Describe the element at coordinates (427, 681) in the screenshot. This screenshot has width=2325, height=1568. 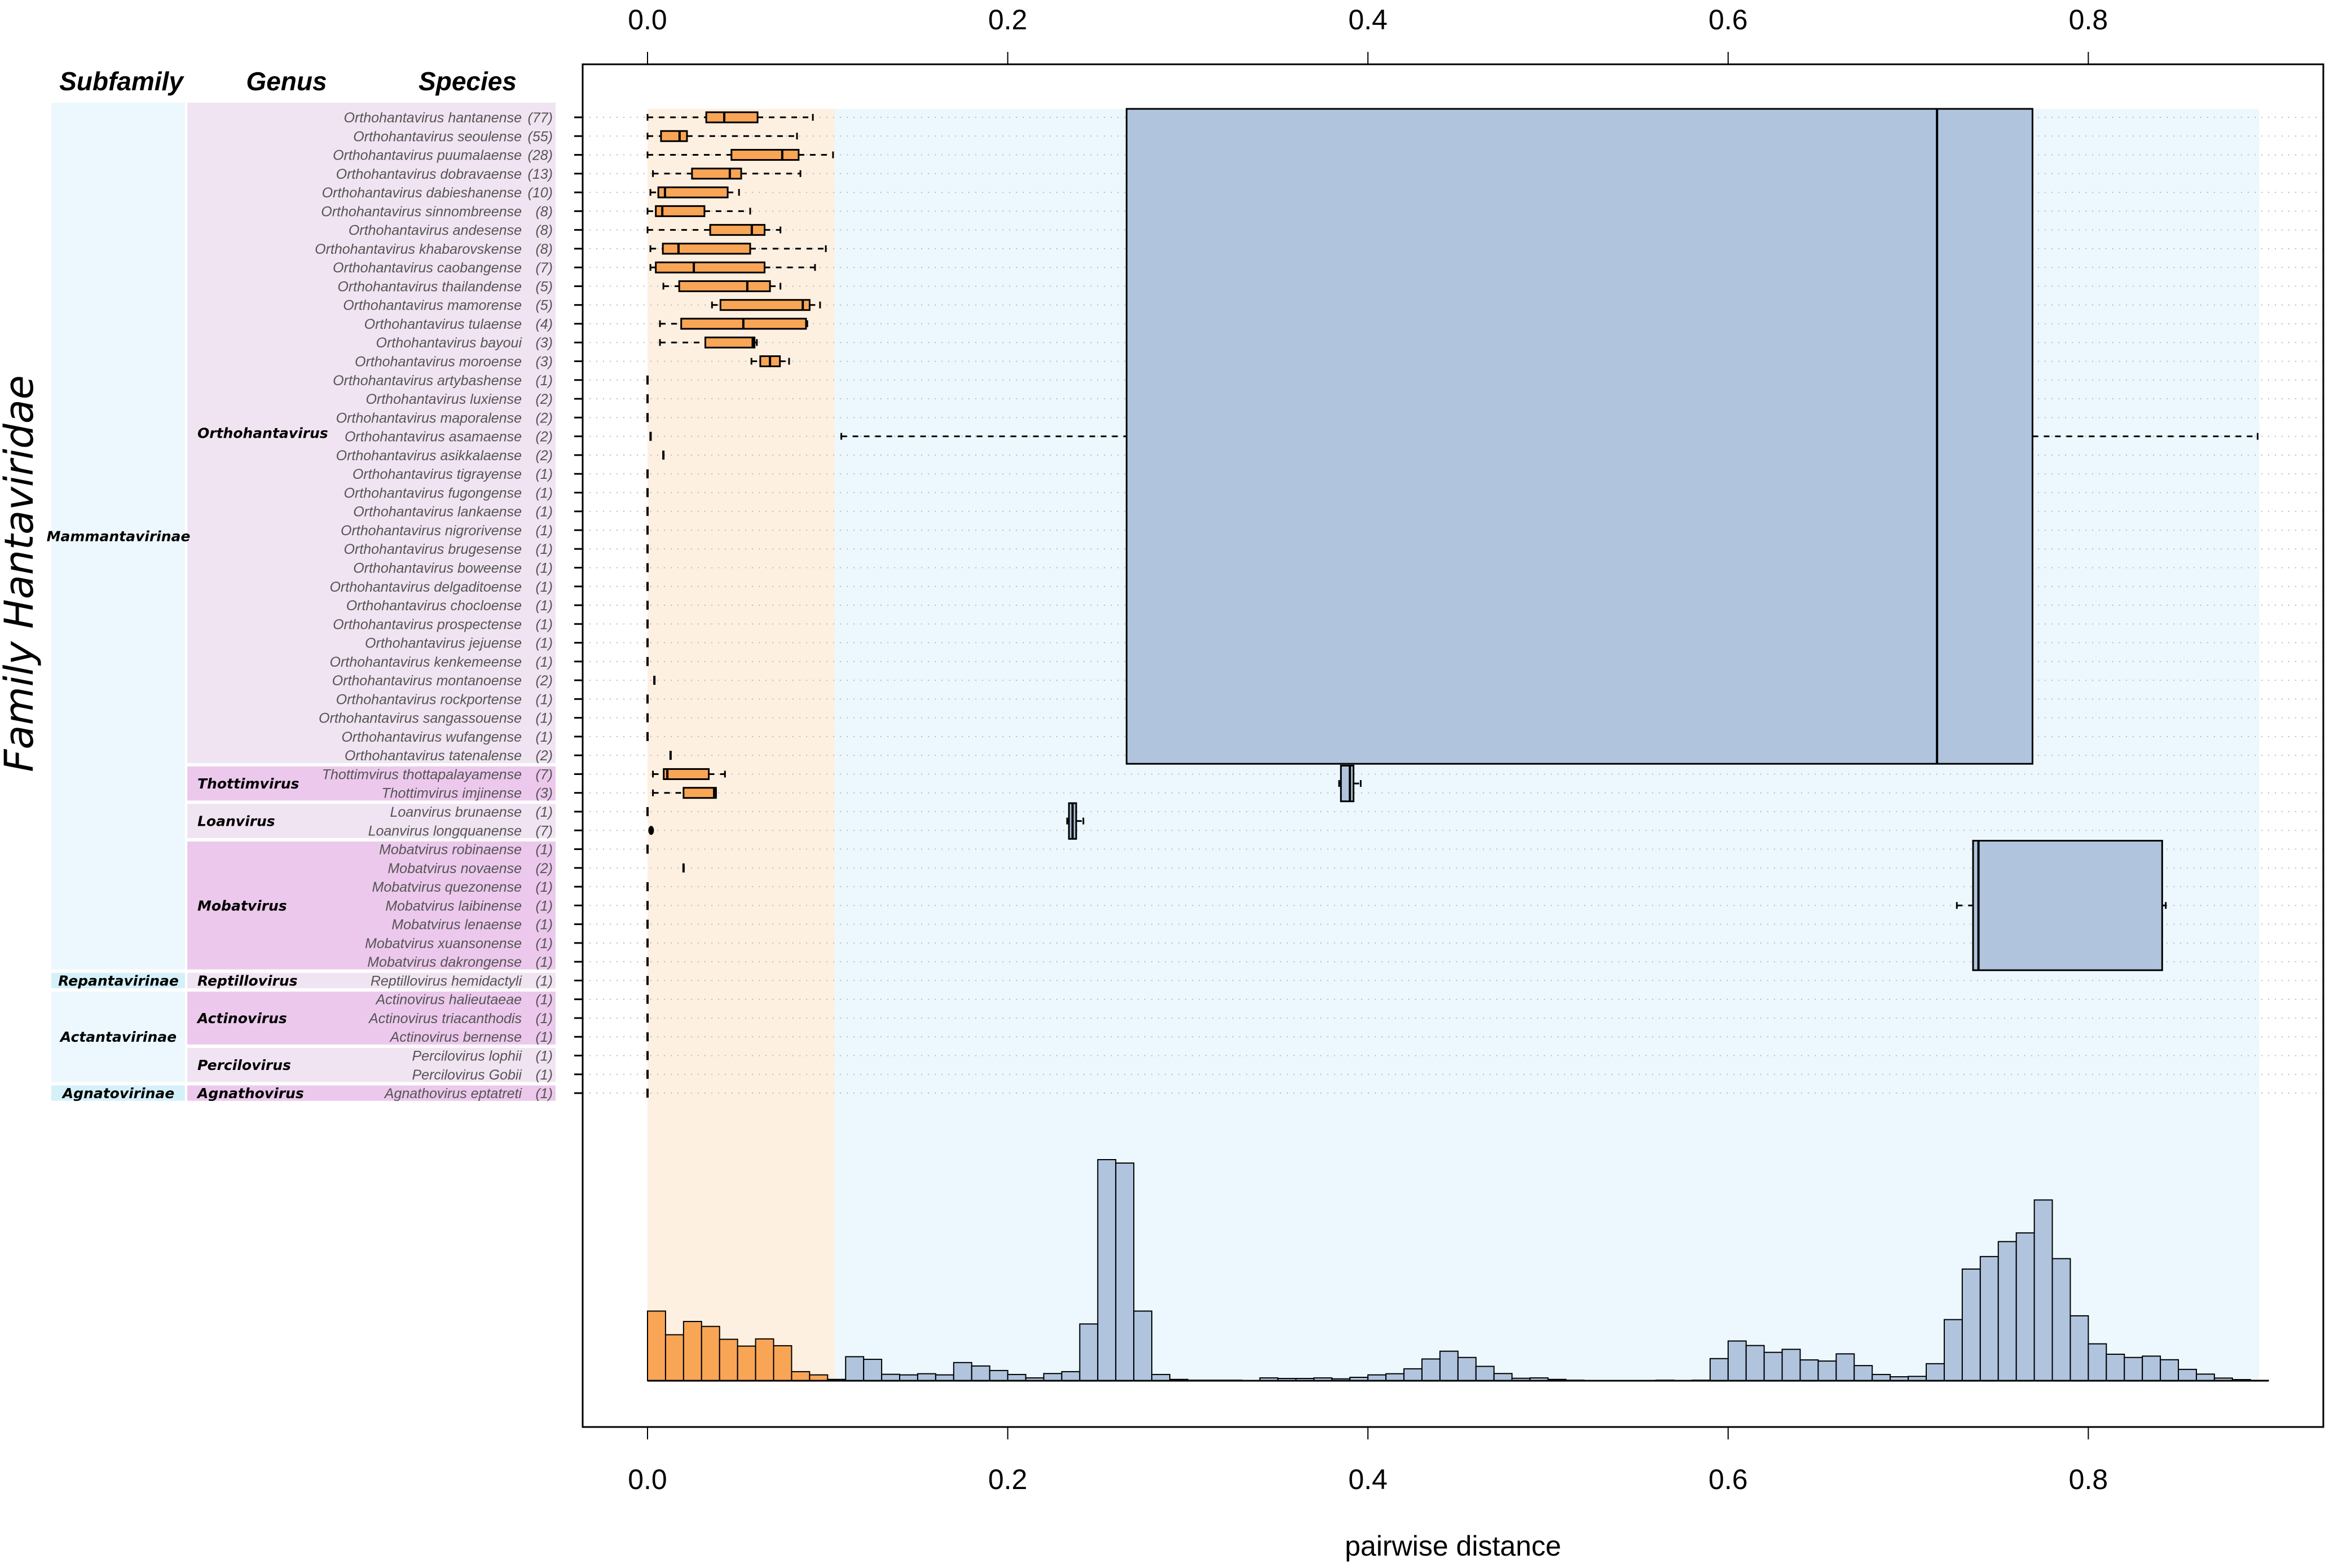
I see `species-label: Orthohantavirus montanoense` at that location.